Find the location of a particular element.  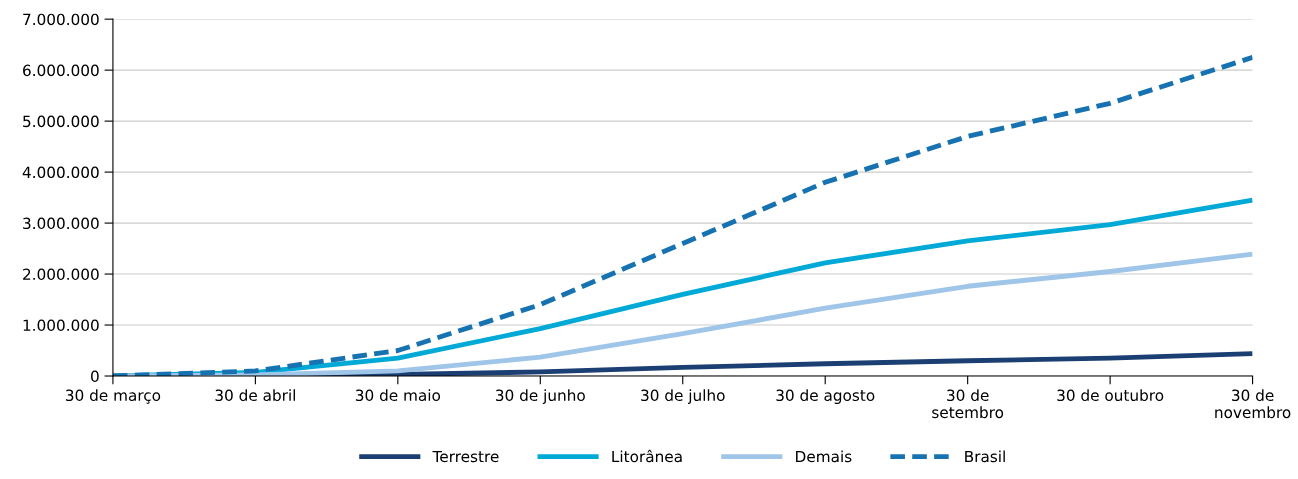

x-tick-label: 30 de agosto is located at coordinates (825, 396).